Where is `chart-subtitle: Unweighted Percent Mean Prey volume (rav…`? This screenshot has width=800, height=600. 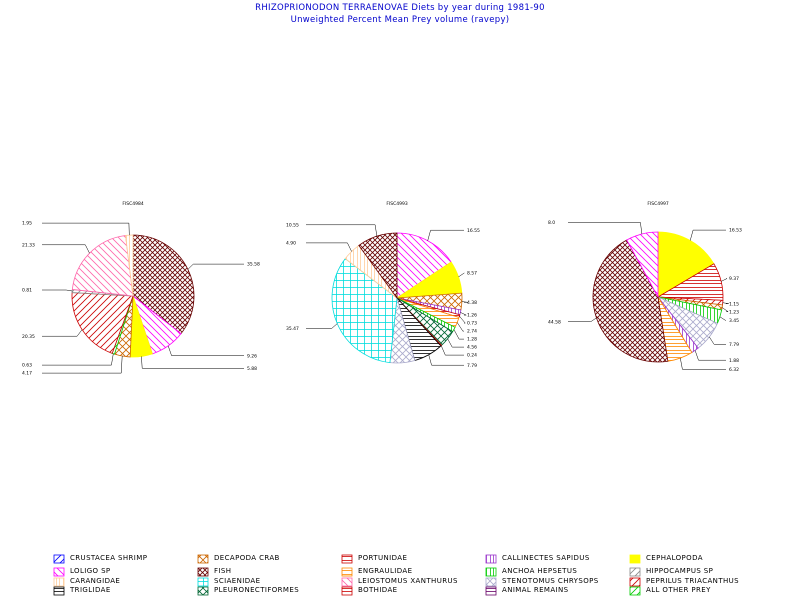 chart-subtitle: Unweighted Percent Mean Prey volume (rav… is located at coordinates (400, 20).